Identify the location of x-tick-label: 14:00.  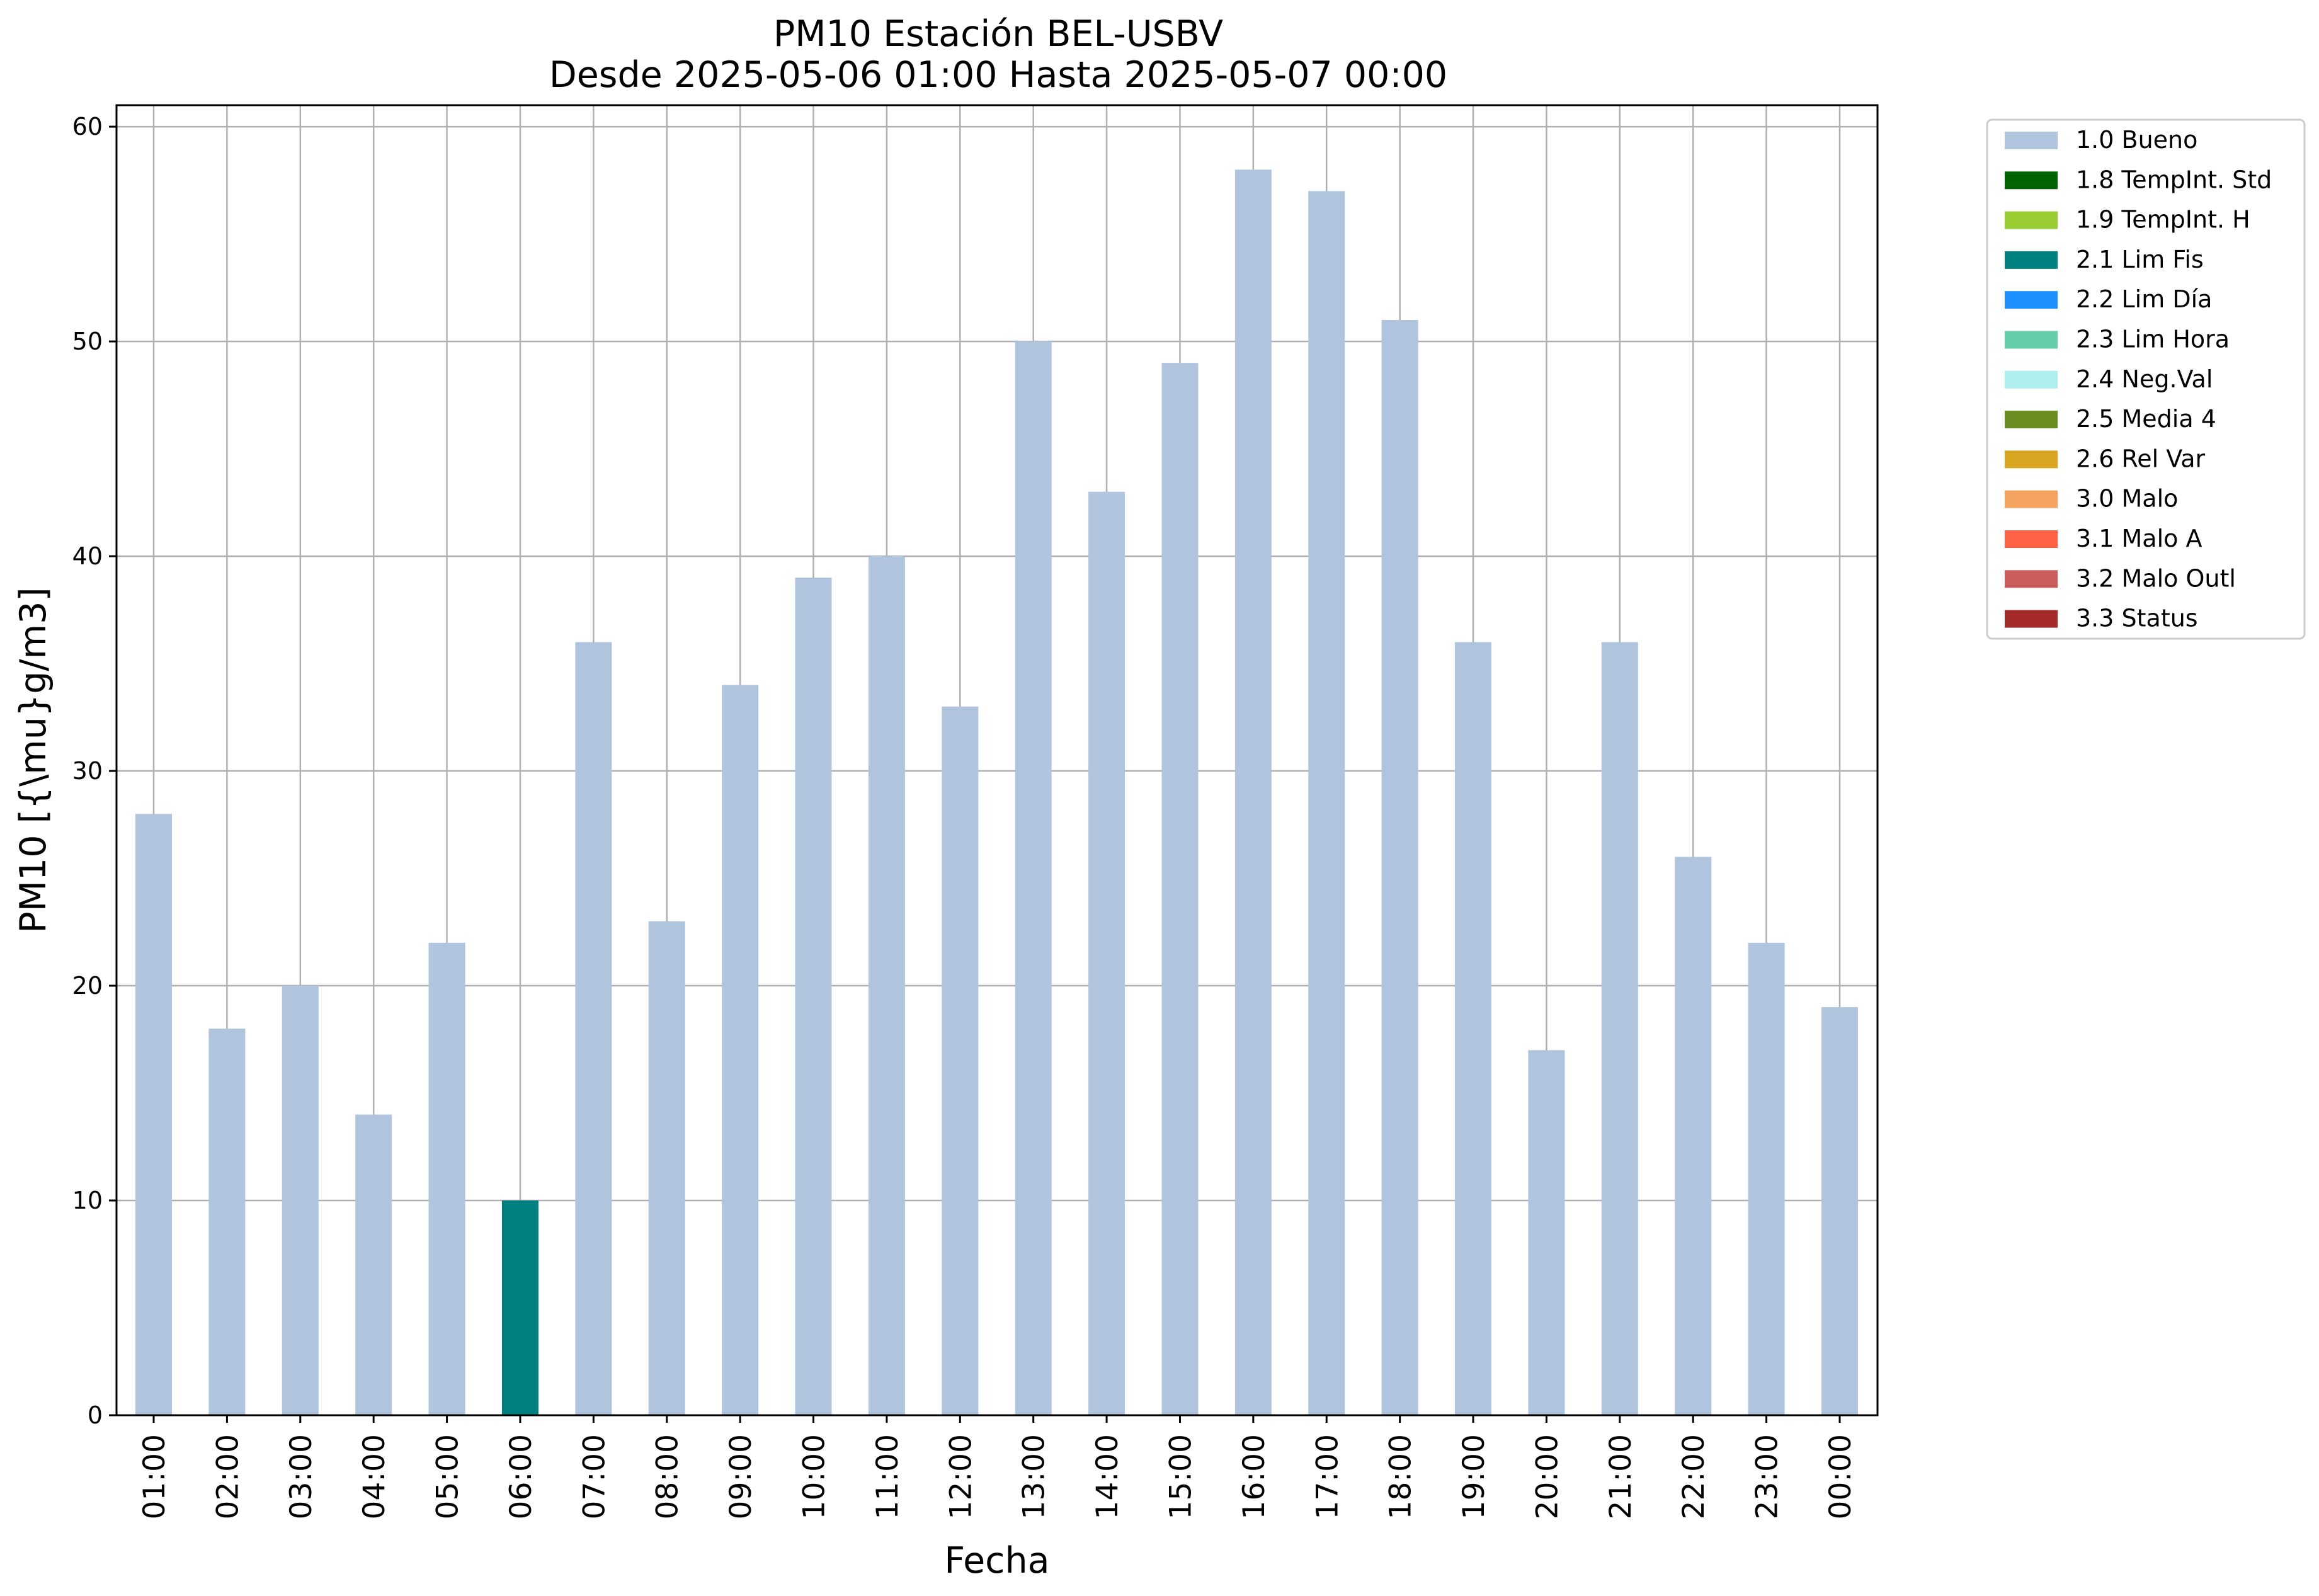
(1107, 1476).